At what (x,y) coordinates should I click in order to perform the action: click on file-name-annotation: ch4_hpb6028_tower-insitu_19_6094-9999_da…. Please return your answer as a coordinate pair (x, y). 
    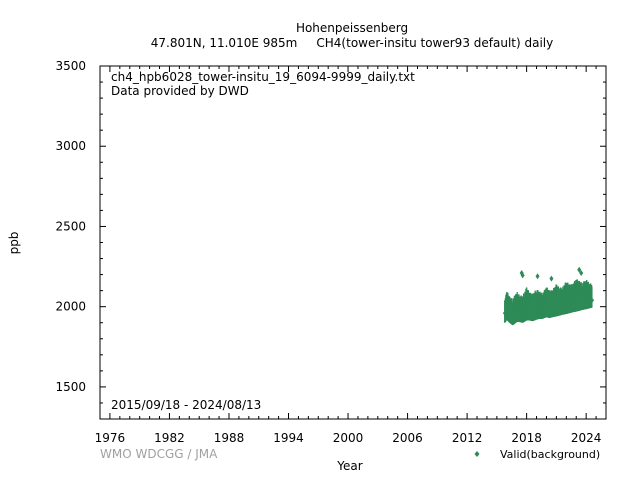
    Looking at the image, I should click on (263, 77).